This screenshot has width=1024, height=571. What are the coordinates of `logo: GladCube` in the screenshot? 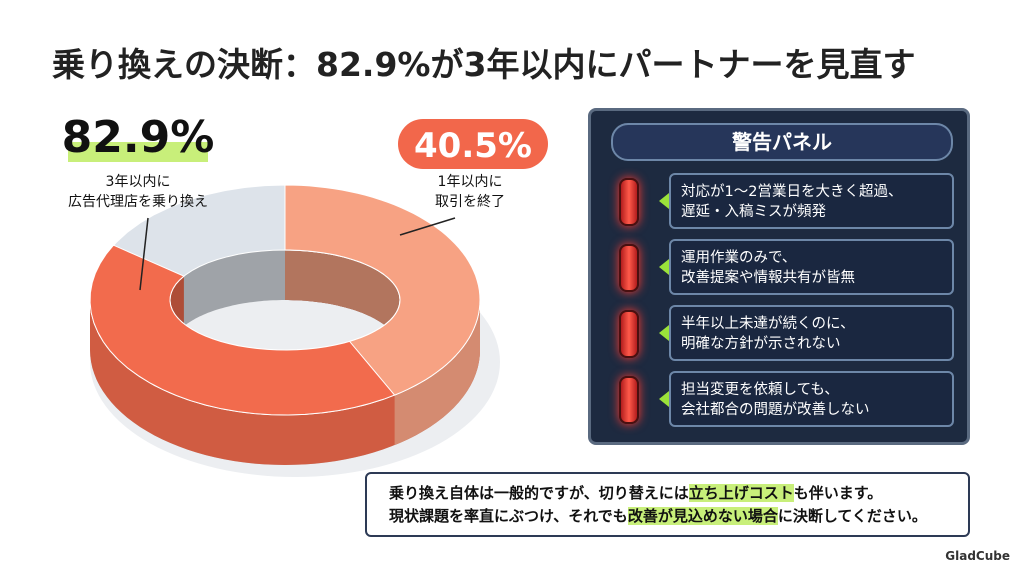 It's located at (977, 556).